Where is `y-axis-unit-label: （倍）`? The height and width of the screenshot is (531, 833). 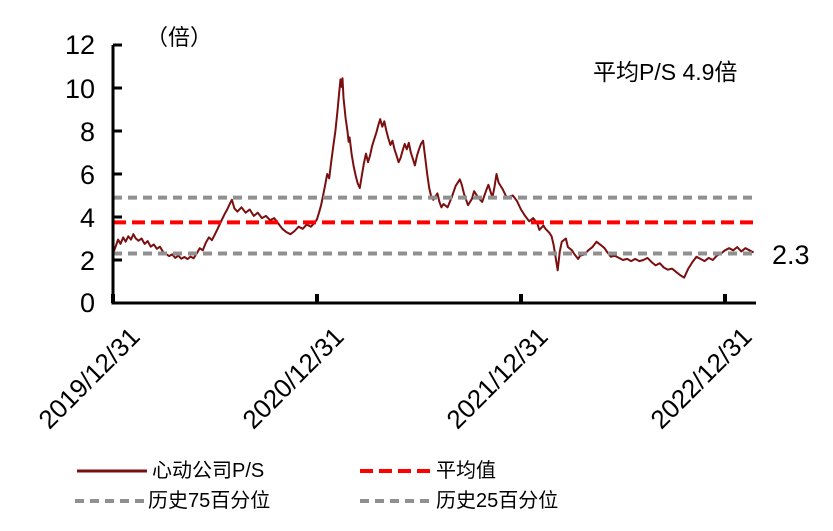 y-axis-unit-label: （倍） is located at coordinates (179, 37).